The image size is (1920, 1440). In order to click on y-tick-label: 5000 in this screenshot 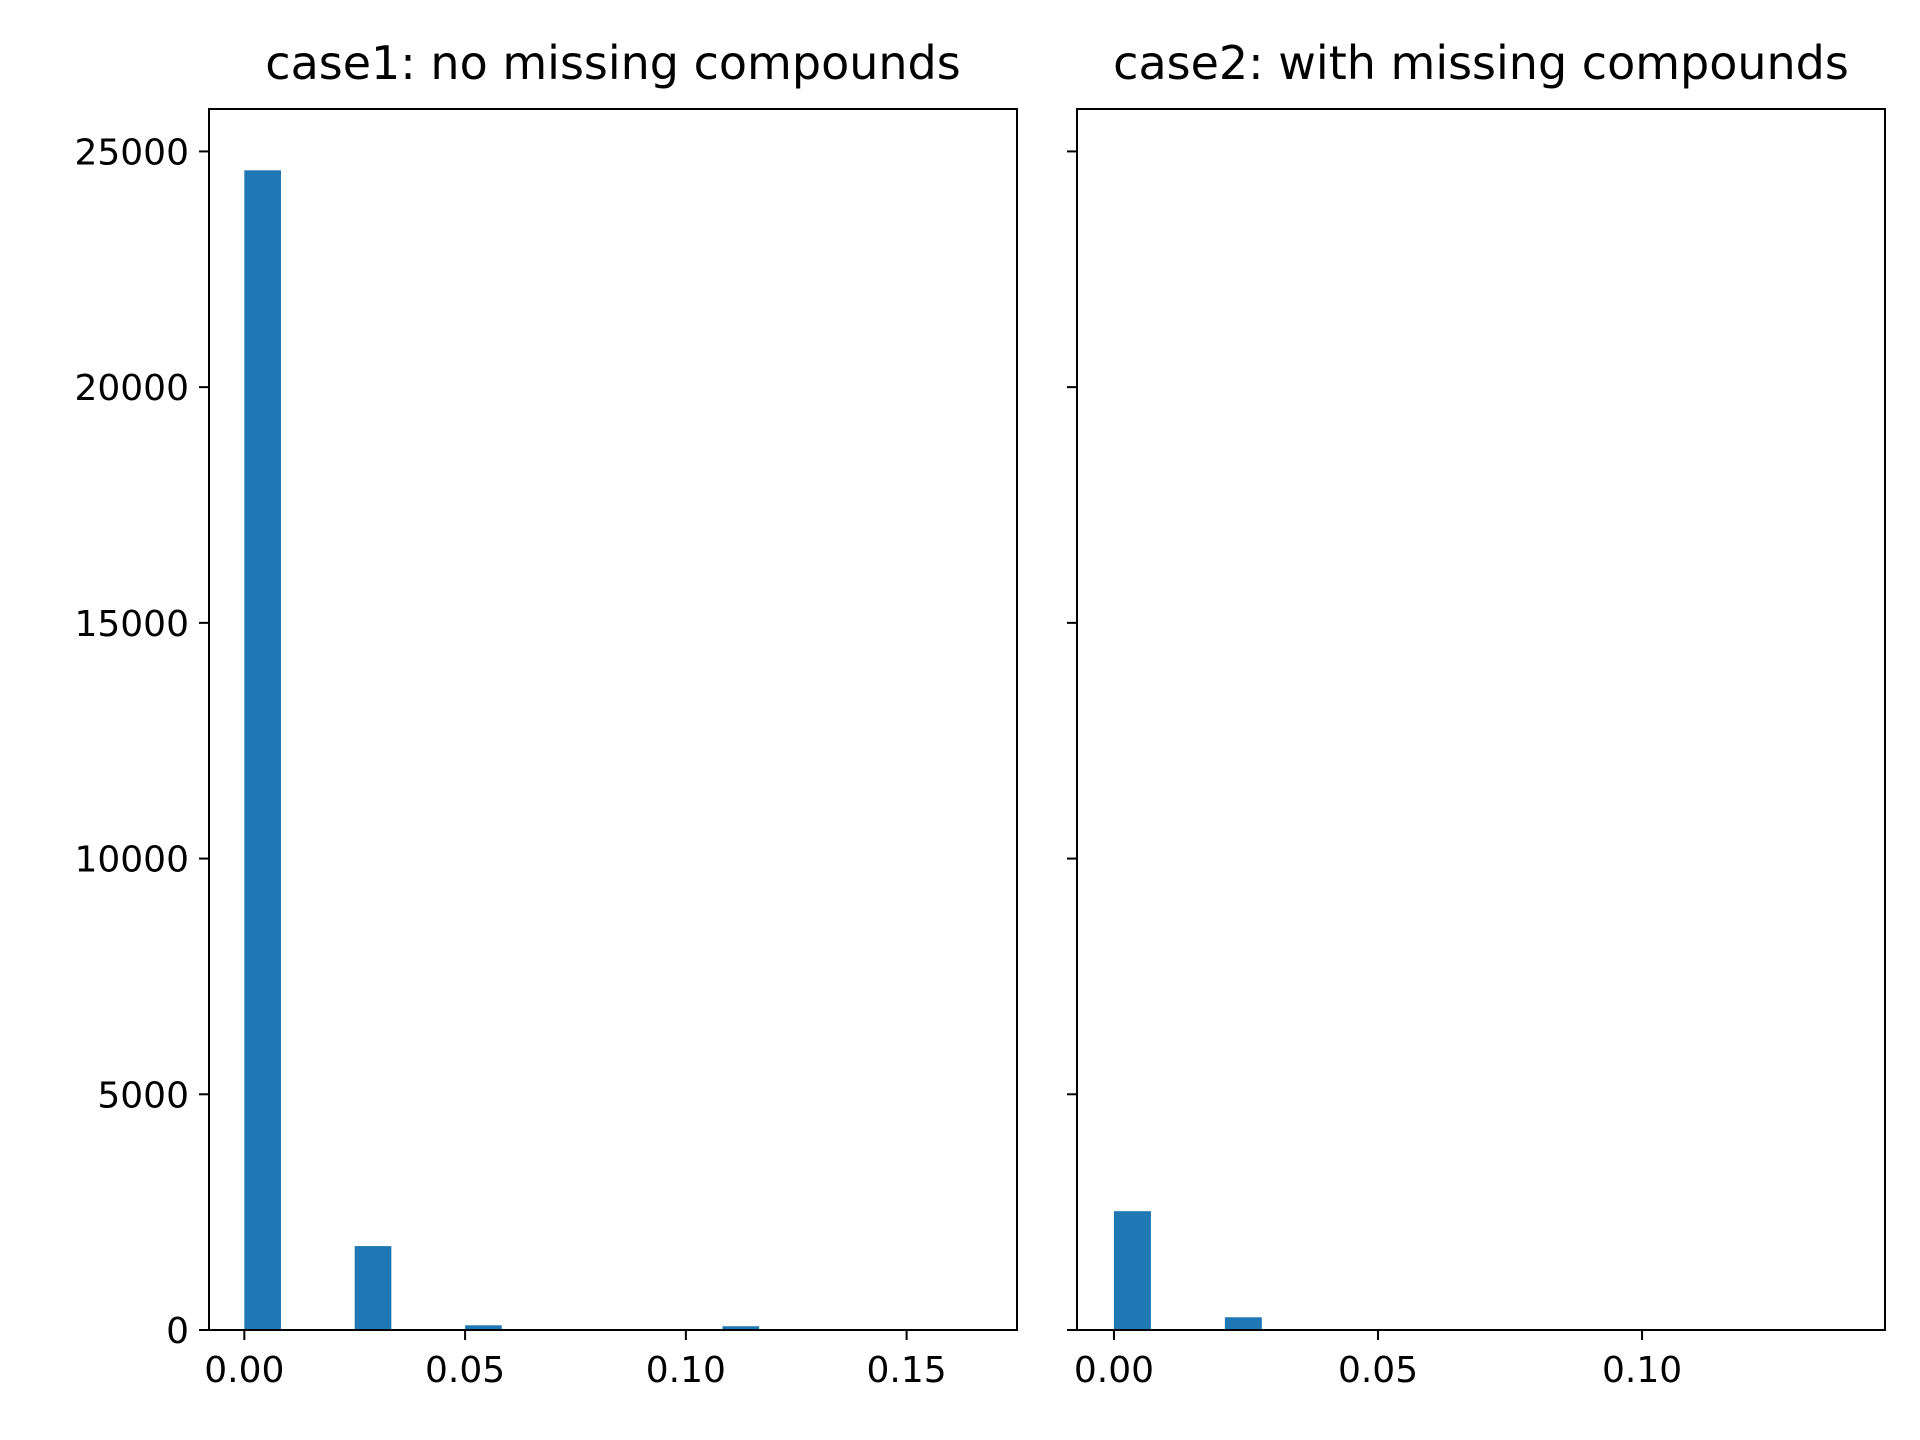, I will do `click(143, 1095)`.